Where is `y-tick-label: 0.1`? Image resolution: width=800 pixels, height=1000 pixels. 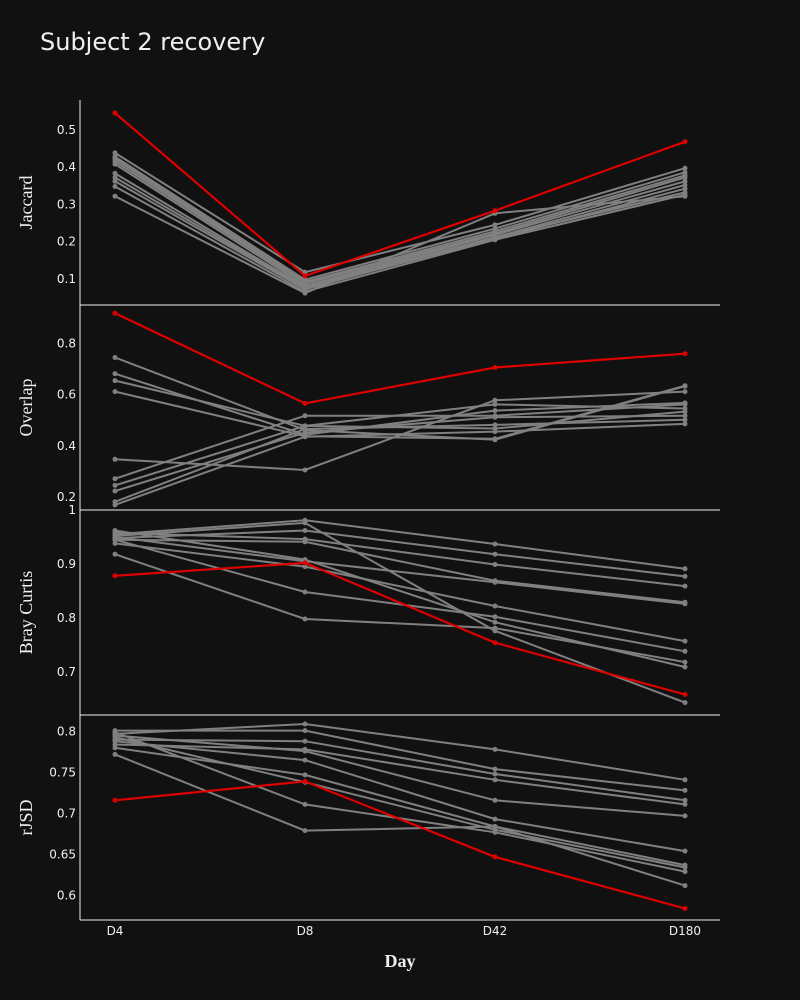 y-tick-label: 0.1 is located at coordinates (66, 279).